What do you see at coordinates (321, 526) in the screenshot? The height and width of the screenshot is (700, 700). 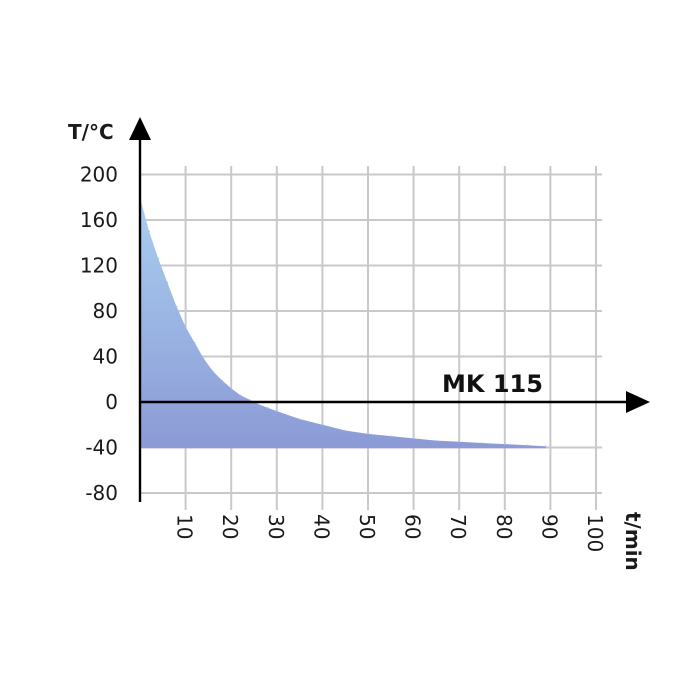 I see `x-tick-label: 40` at bounding box center [321, 526].